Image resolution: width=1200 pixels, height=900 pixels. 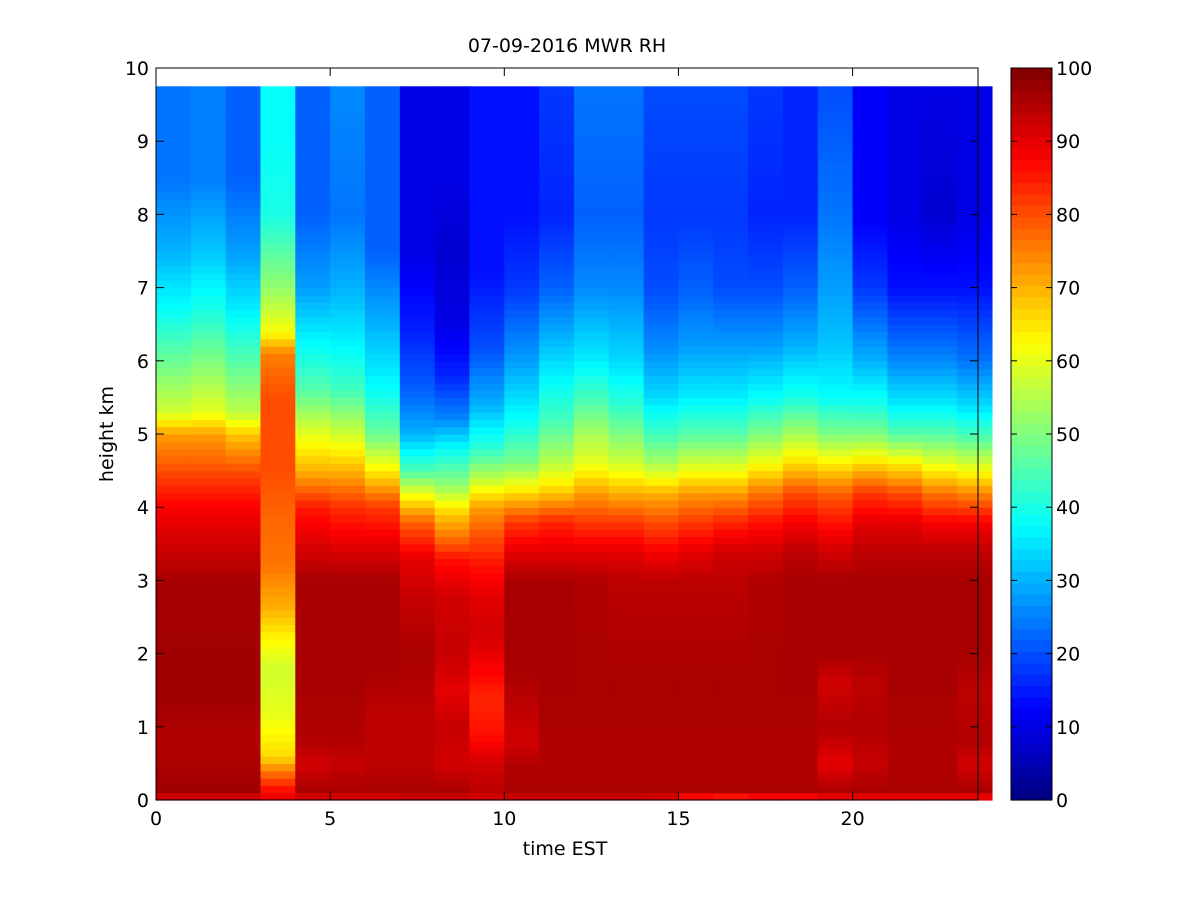 I want to click on y-tick-label: 0, so click(x=143, y=801).